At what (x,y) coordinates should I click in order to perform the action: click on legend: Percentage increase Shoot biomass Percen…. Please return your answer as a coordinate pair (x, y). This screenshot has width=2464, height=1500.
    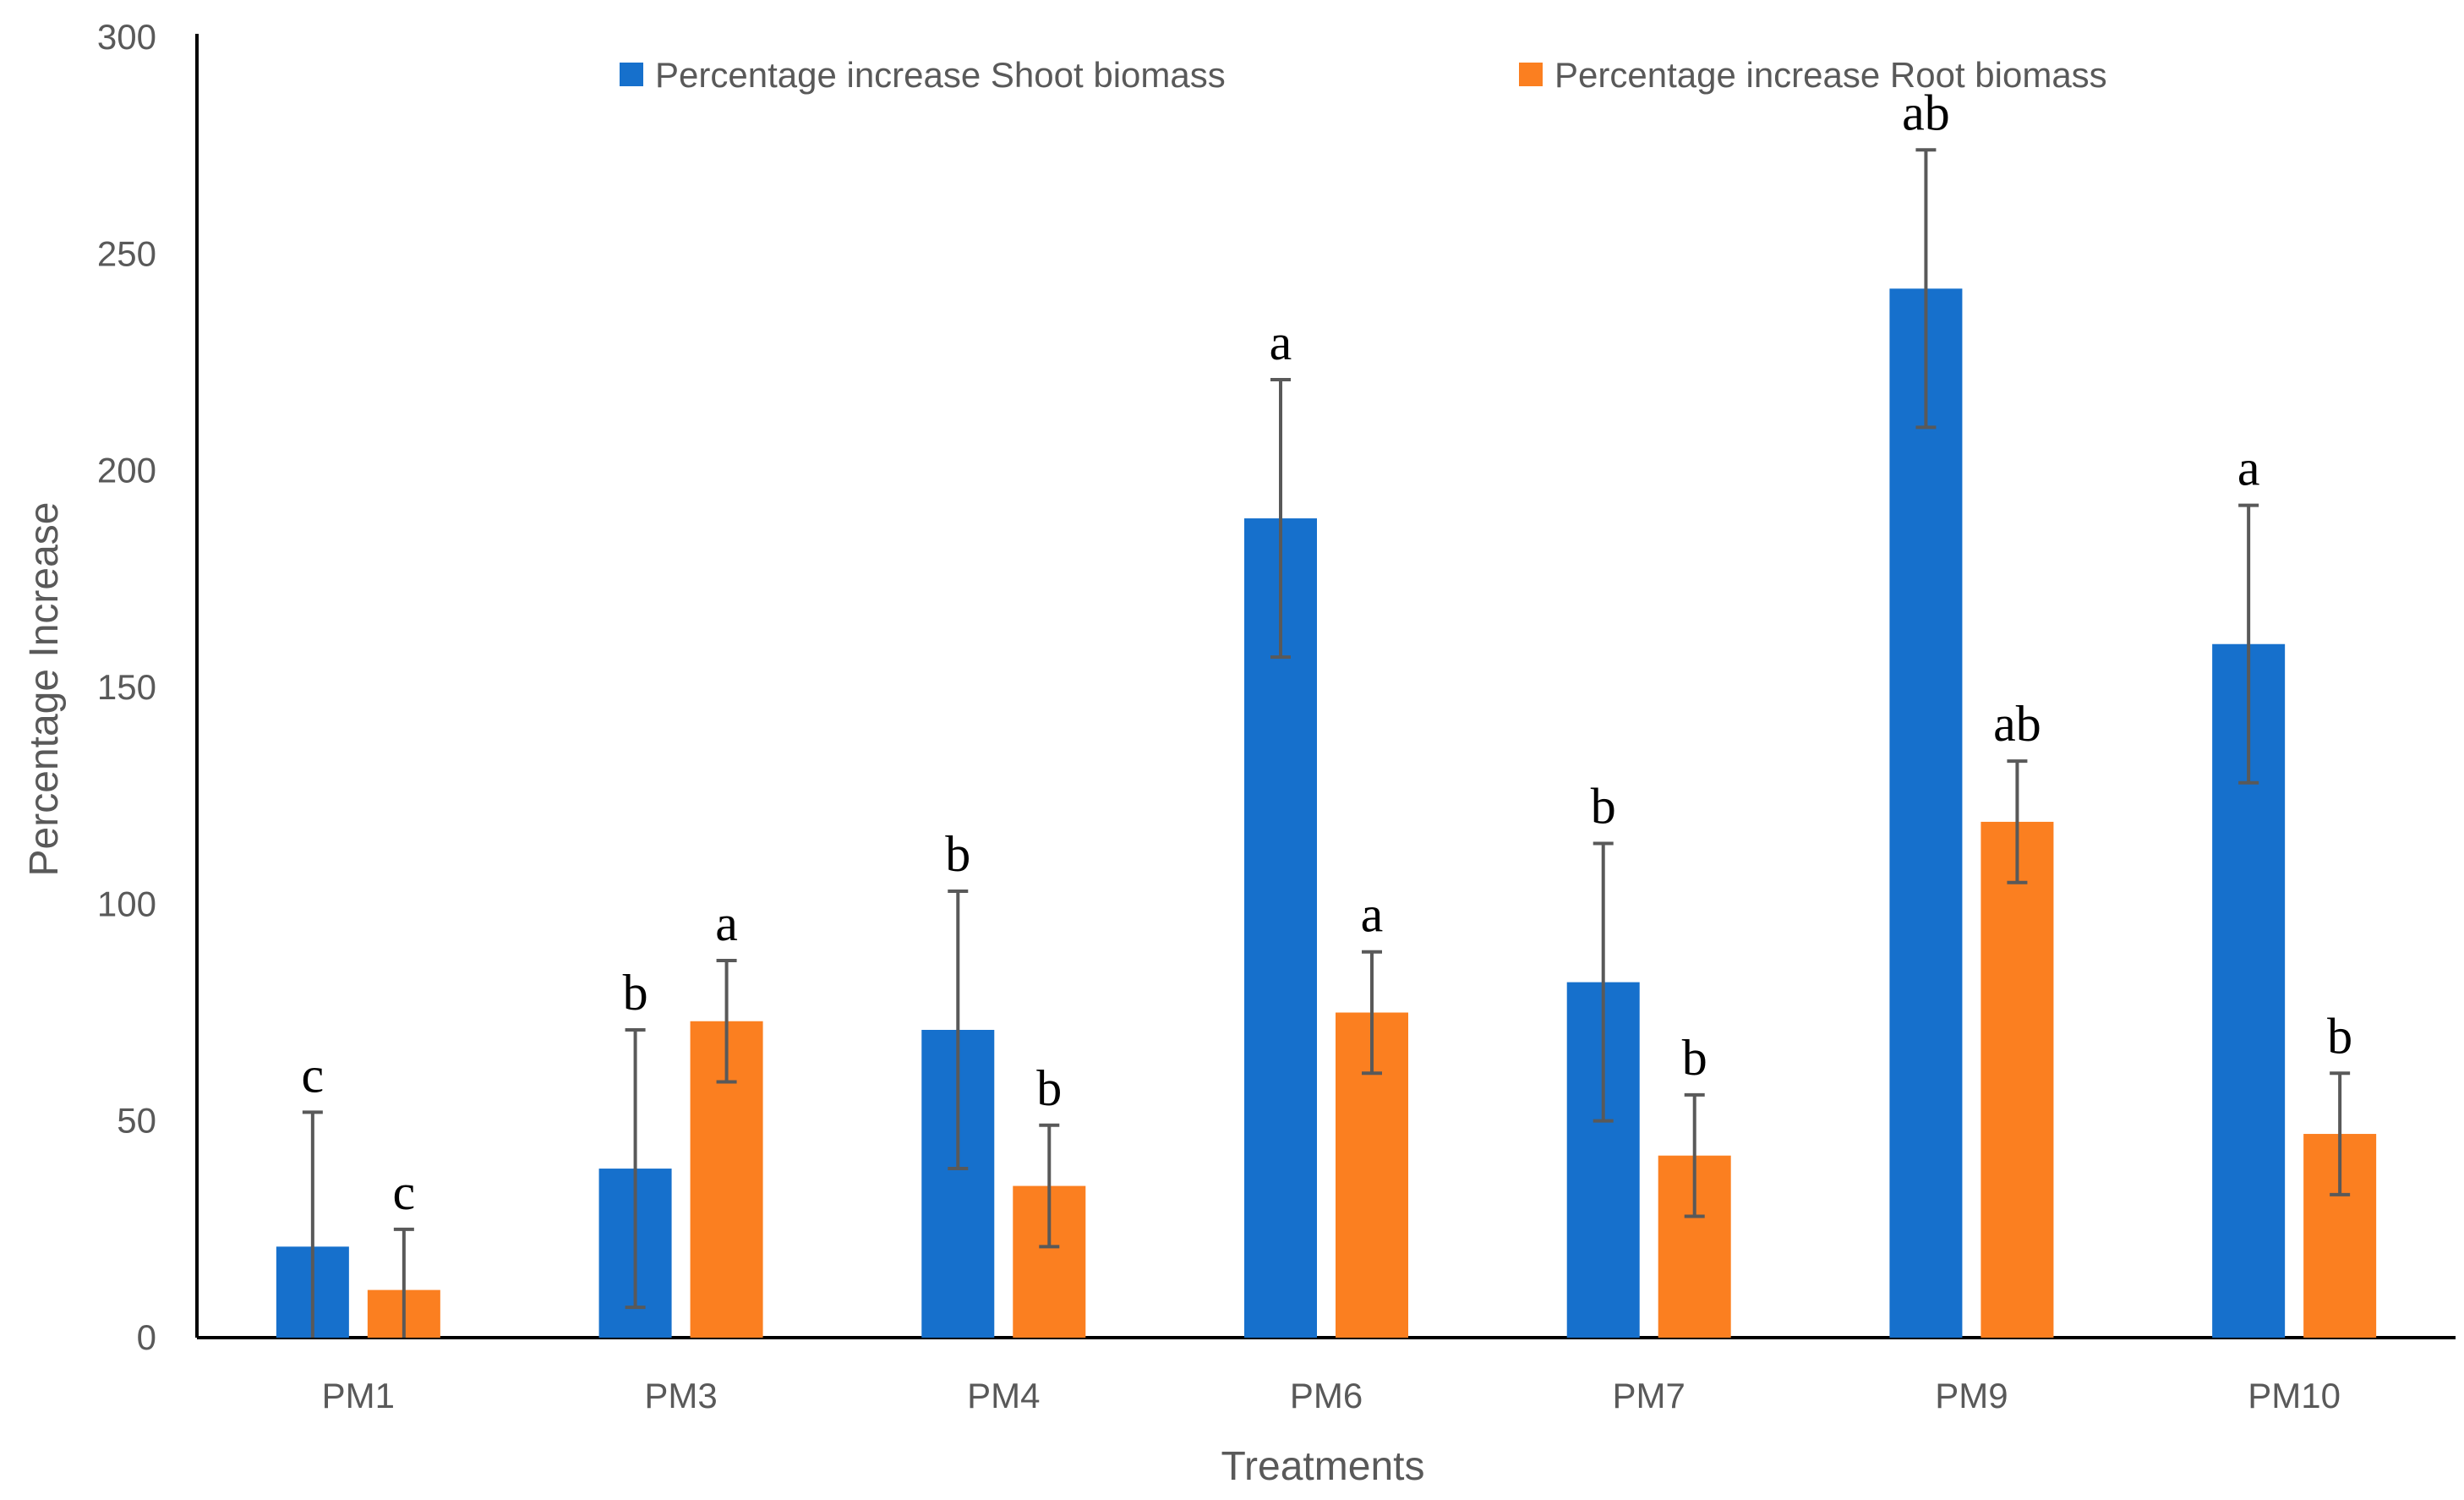
    Looking at the image, I should click on (1363, 75).